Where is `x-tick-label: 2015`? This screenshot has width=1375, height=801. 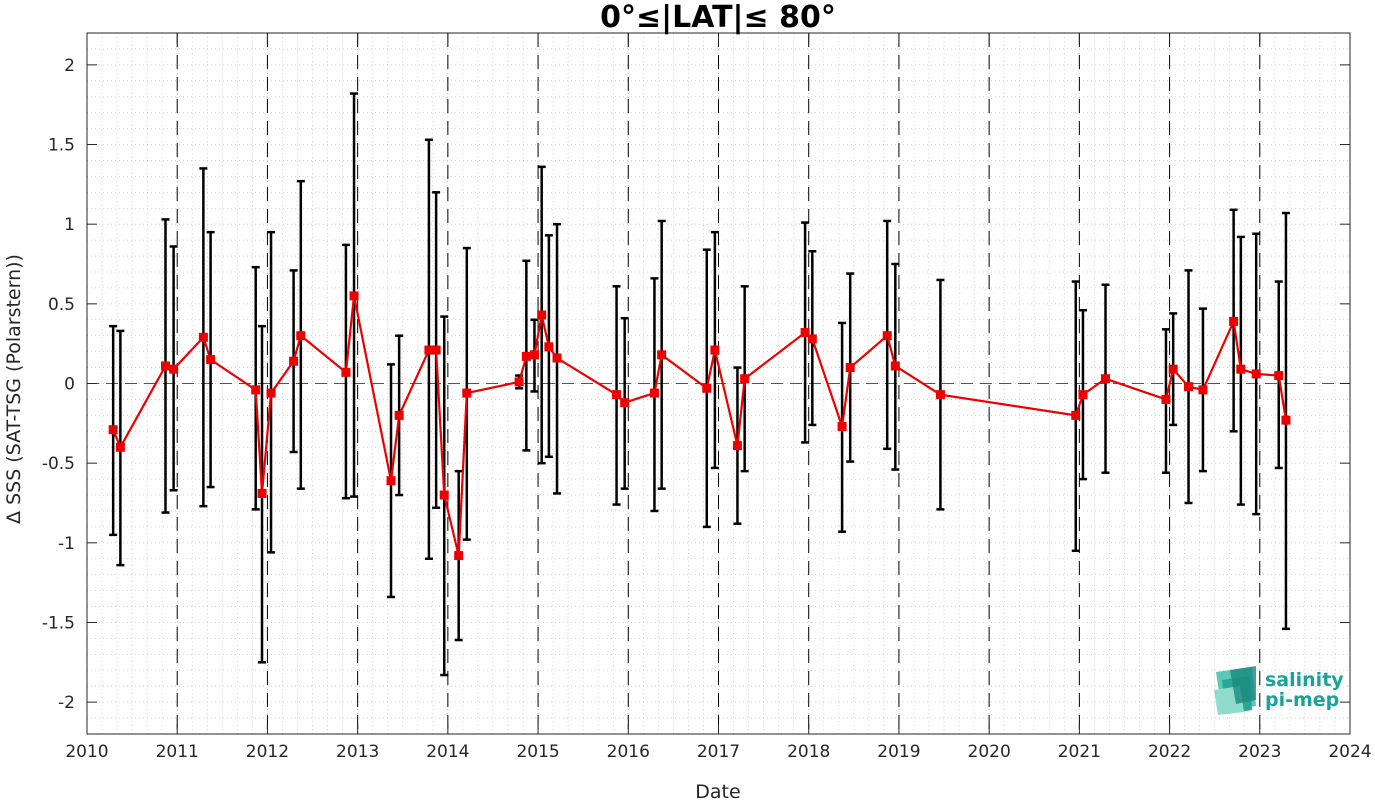
x-tick-label: 2015 is located at coordinates (537, 752).